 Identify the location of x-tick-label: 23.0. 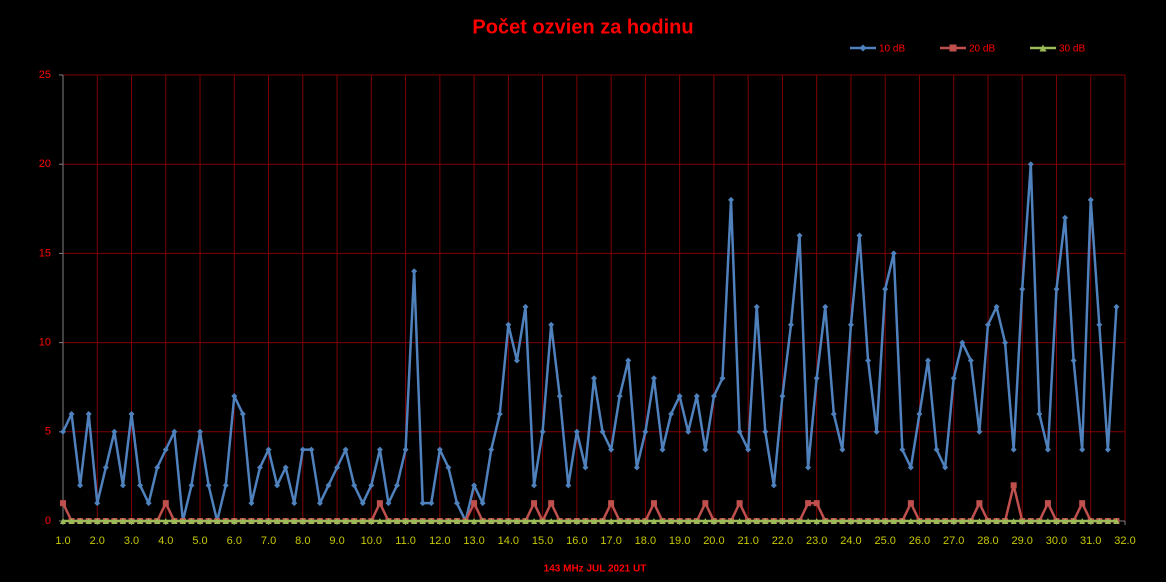
(816, 541).